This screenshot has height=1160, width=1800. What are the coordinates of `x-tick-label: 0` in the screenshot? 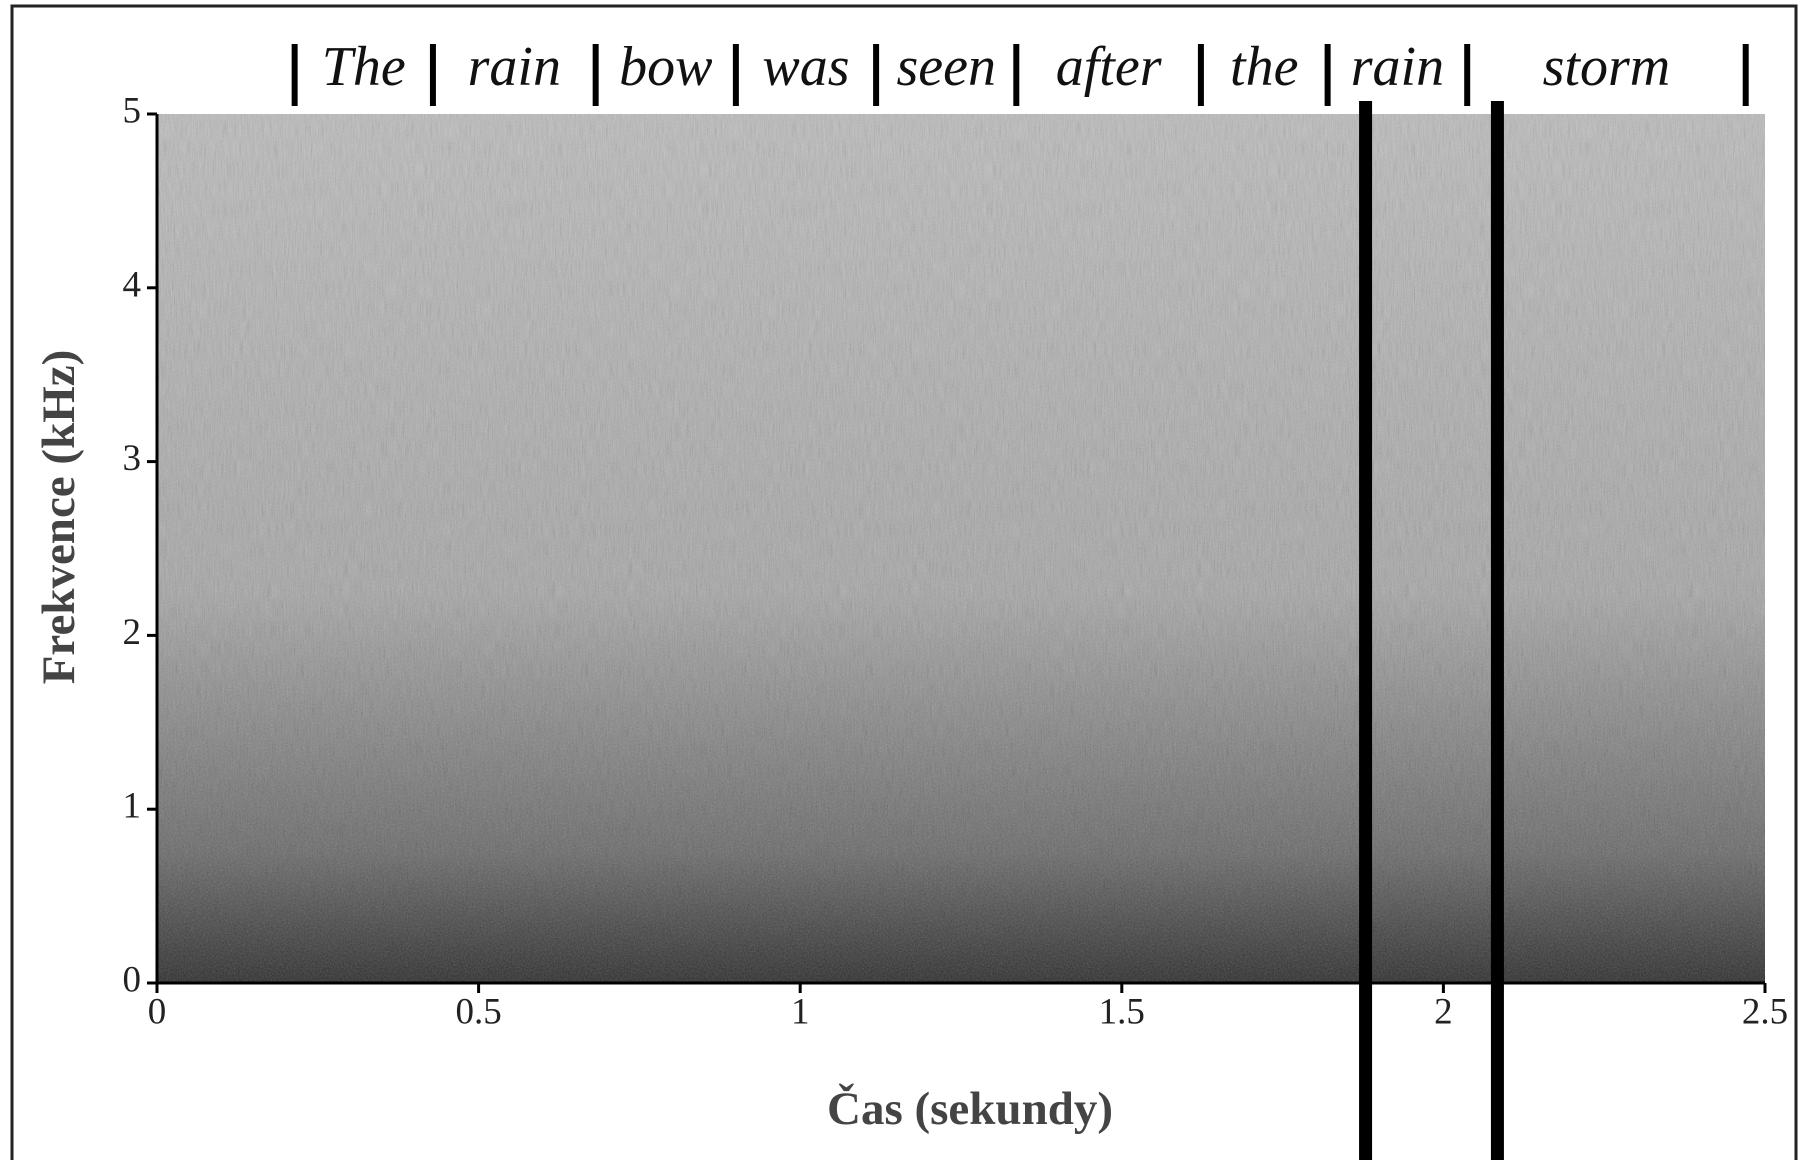 It's located at (157, 1011).